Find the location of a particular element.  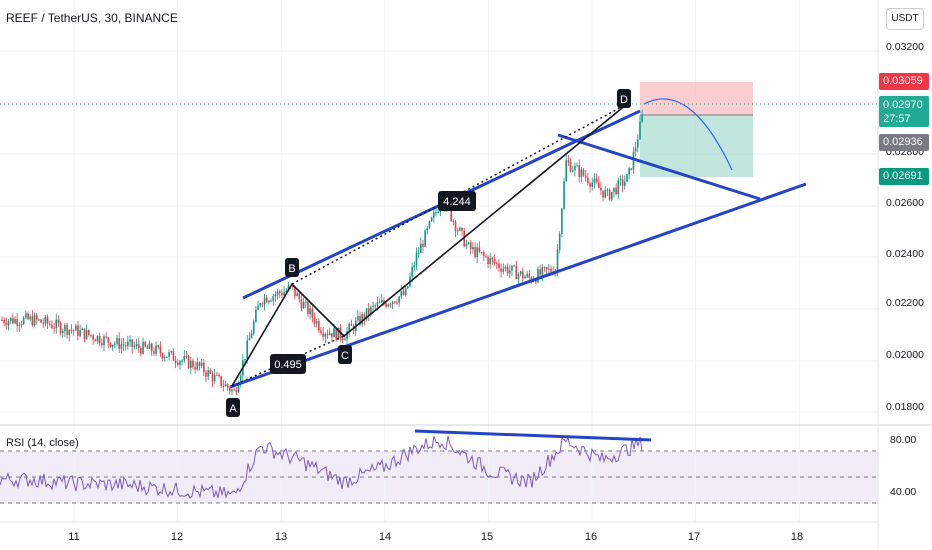

wedge-line is located at coordinates (659, 167).